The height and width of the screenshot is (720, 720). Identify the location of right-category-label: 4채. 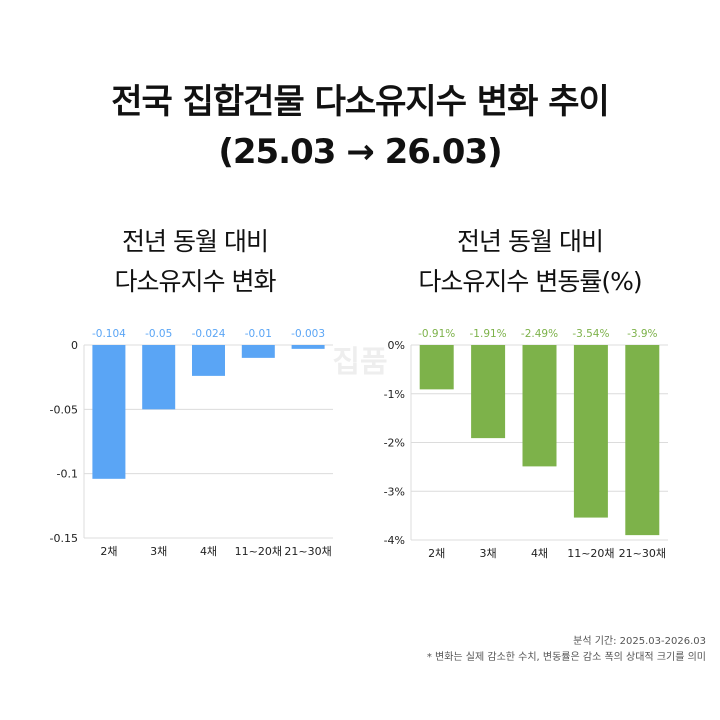
(539, 553).